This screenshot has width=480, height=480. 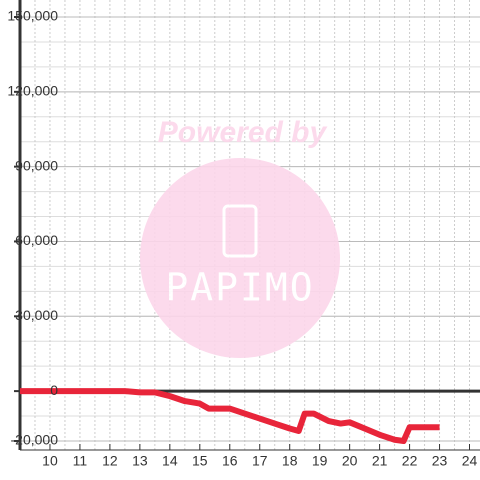 I want to click on watermark-brand: PAPIMO, so click(x=239, y=288).